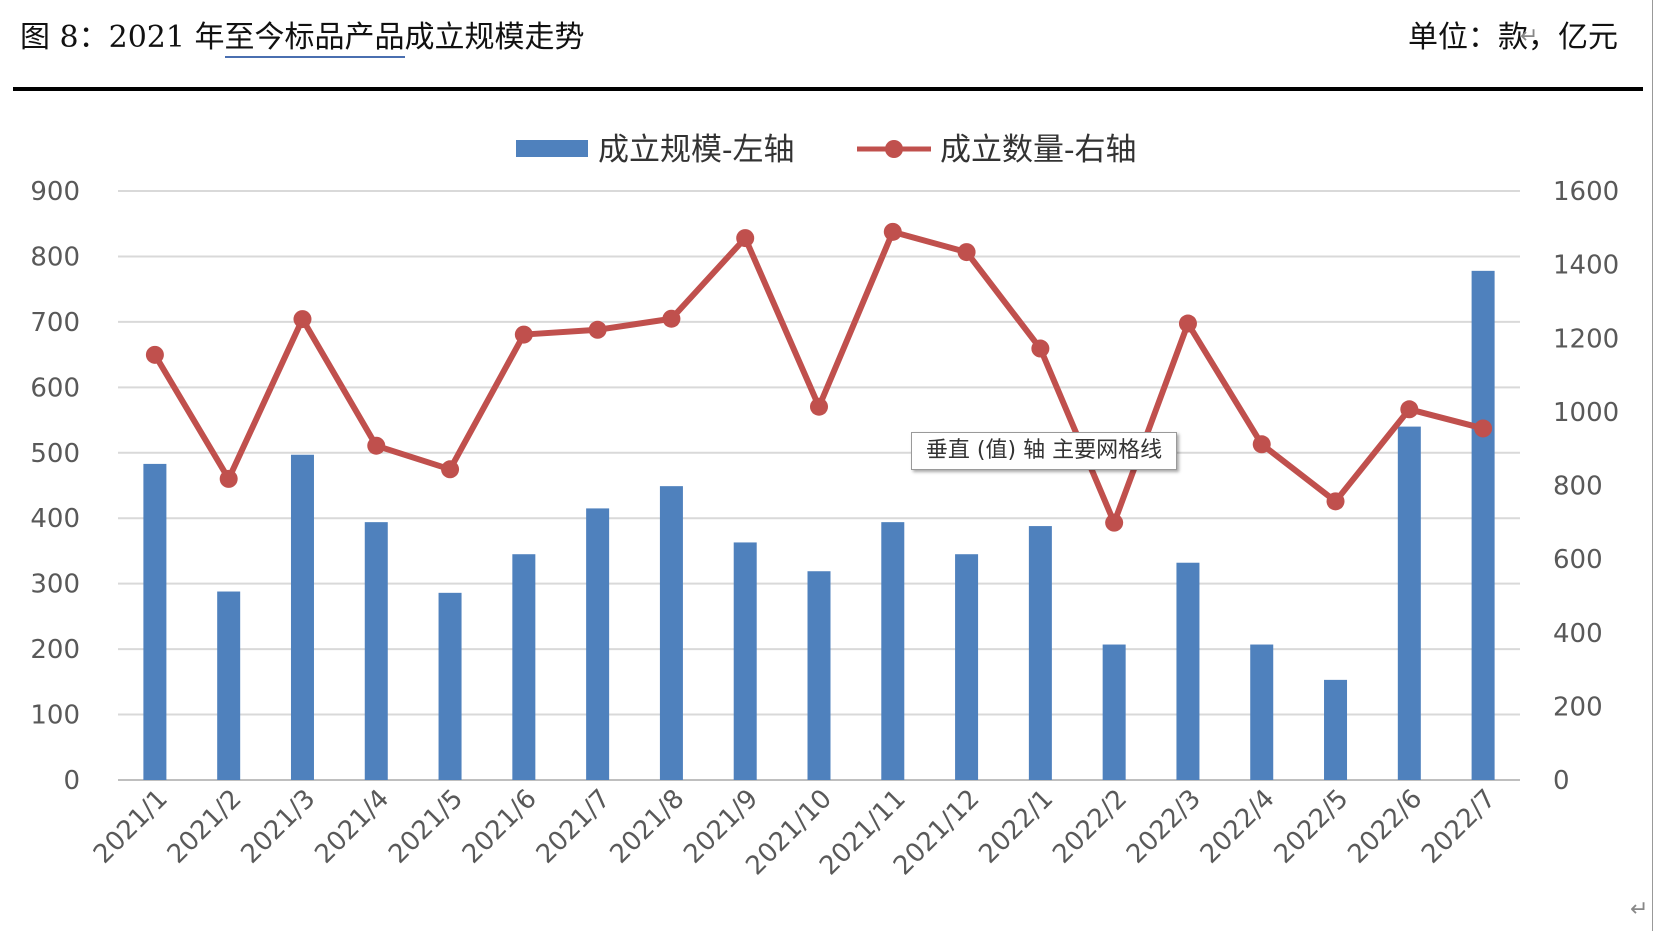  Describe the element at coordinates (71, 781) in the screenshot. I see `left-tick-label: 0` at that location.